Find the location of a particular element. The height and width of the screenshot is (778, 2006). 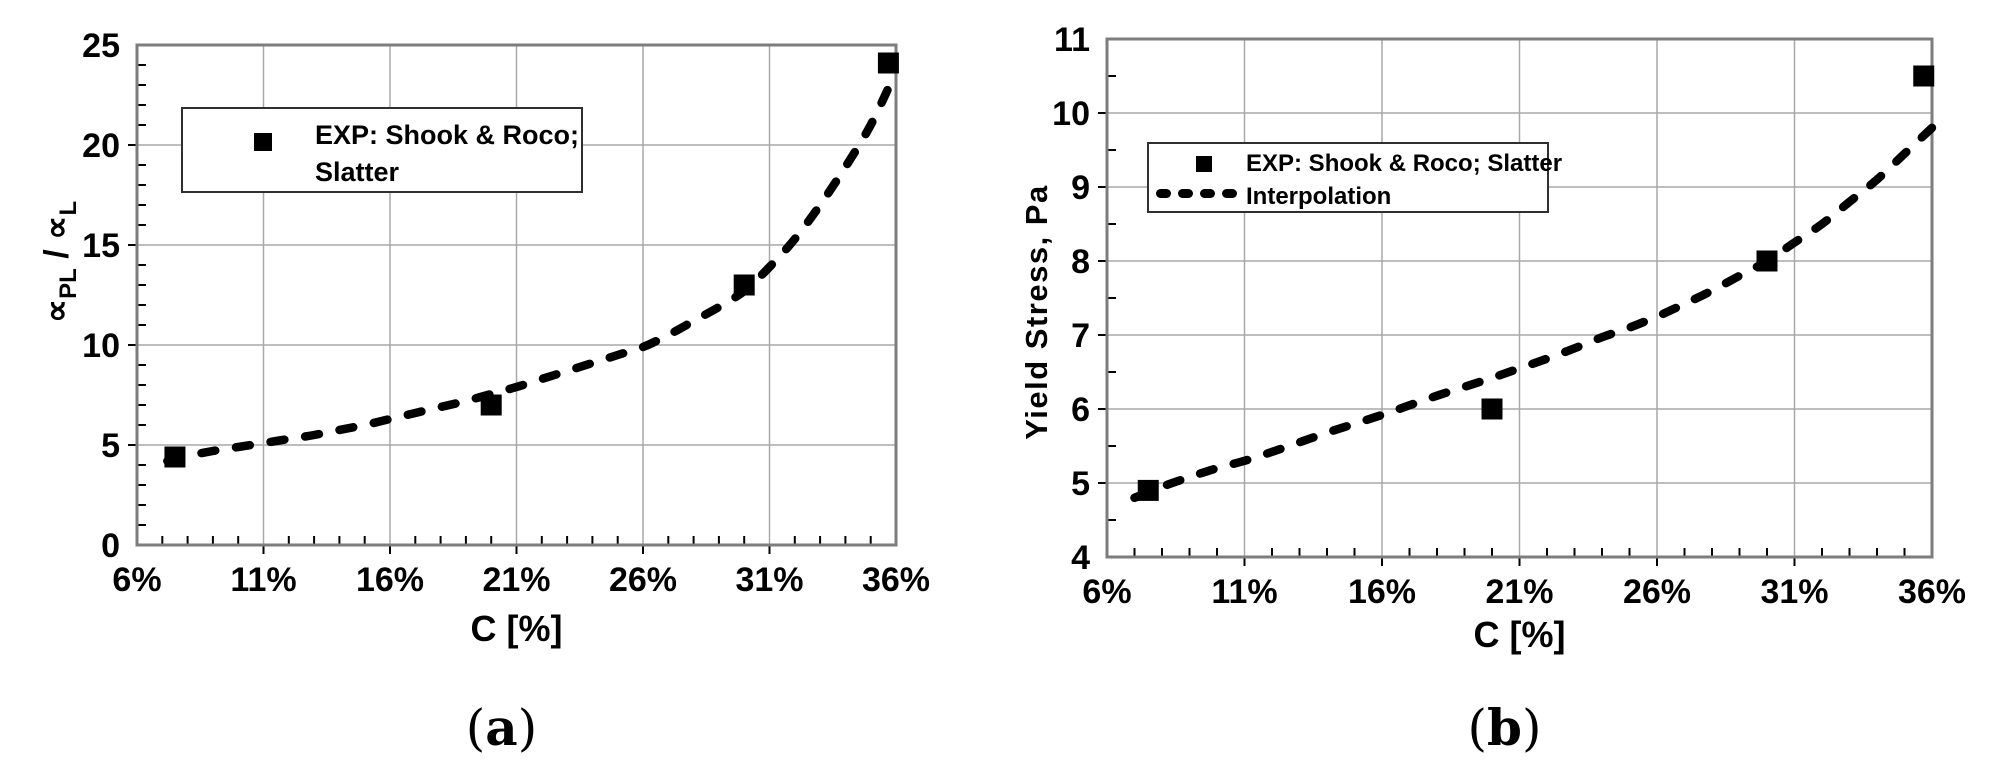

legend-b-label-exp: EXP: Shook & Roco; Slatter is located at coordinates (1404, 163).